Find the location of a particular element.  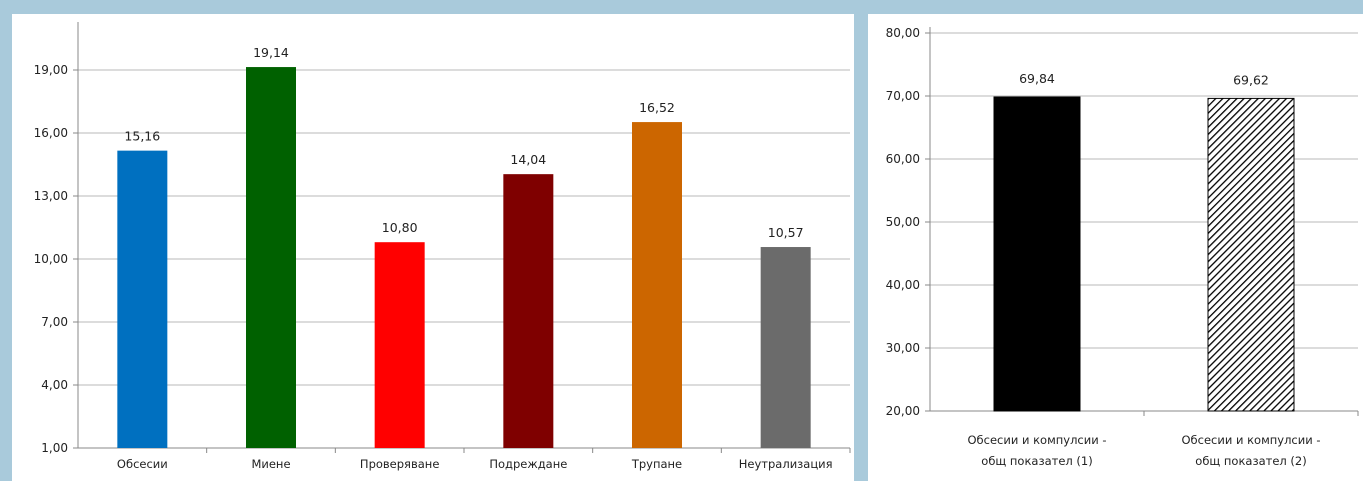

y-tick-label: 30,00 is located at coordinates (903, 348).